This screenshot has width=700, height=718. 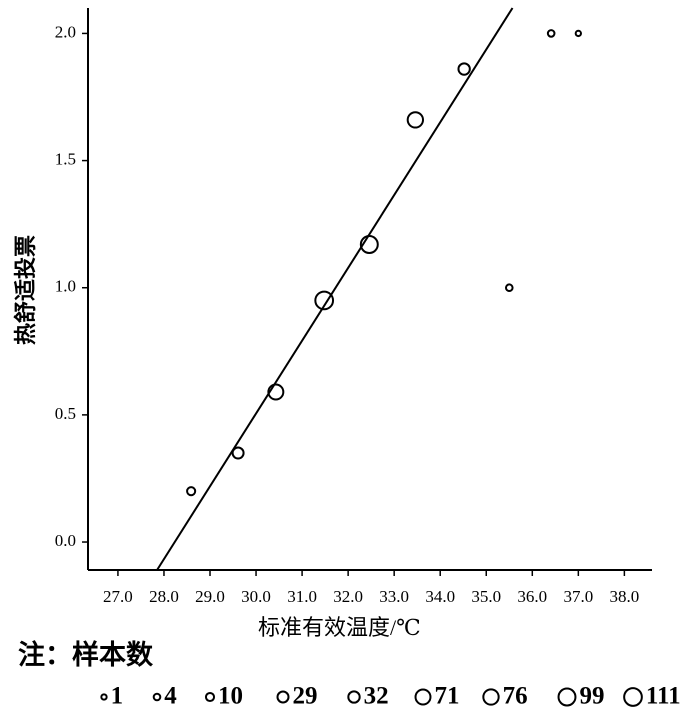 I want to click on legend-label: 99, so click(x=591, y=696).